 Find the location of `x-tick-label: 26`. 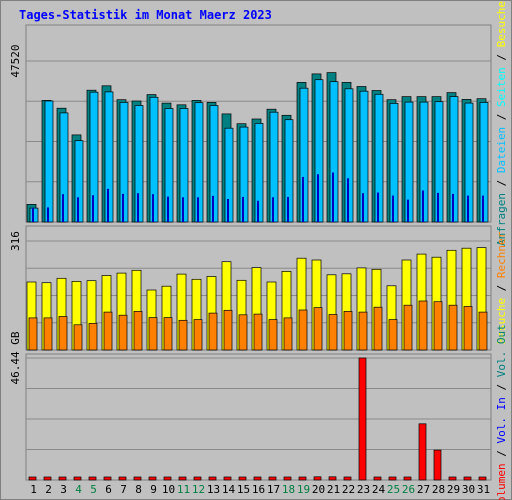

x-tick-label: 26 is located at coordinates (408, 489).